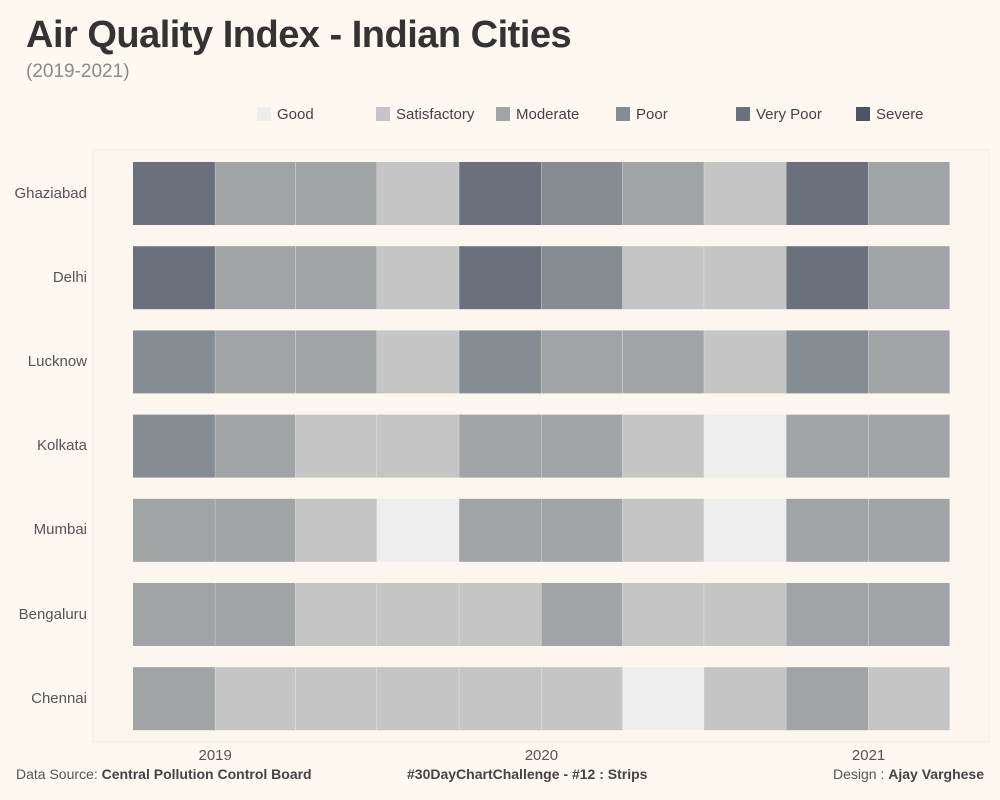  What do you see at coordinates (789, 114) in the screenshot?
I see `legend-label: Very Poor` at bounding box center [789, 114].